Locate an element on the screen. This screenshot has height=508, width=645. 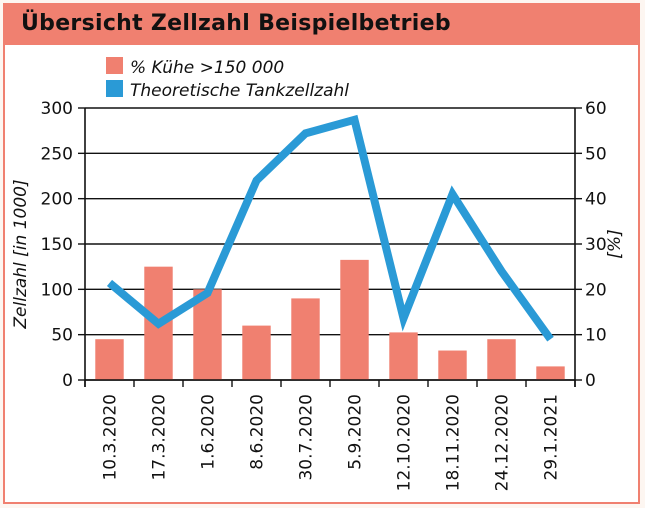
bar-30.7.2020 is located at coordinates (305, 339).